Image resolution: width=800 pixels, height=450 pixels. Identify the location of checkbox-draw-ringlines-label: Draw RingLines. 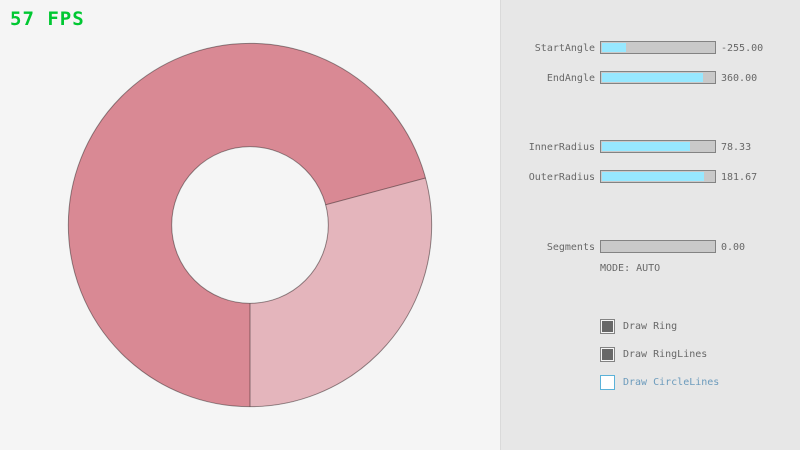
(665, 354).